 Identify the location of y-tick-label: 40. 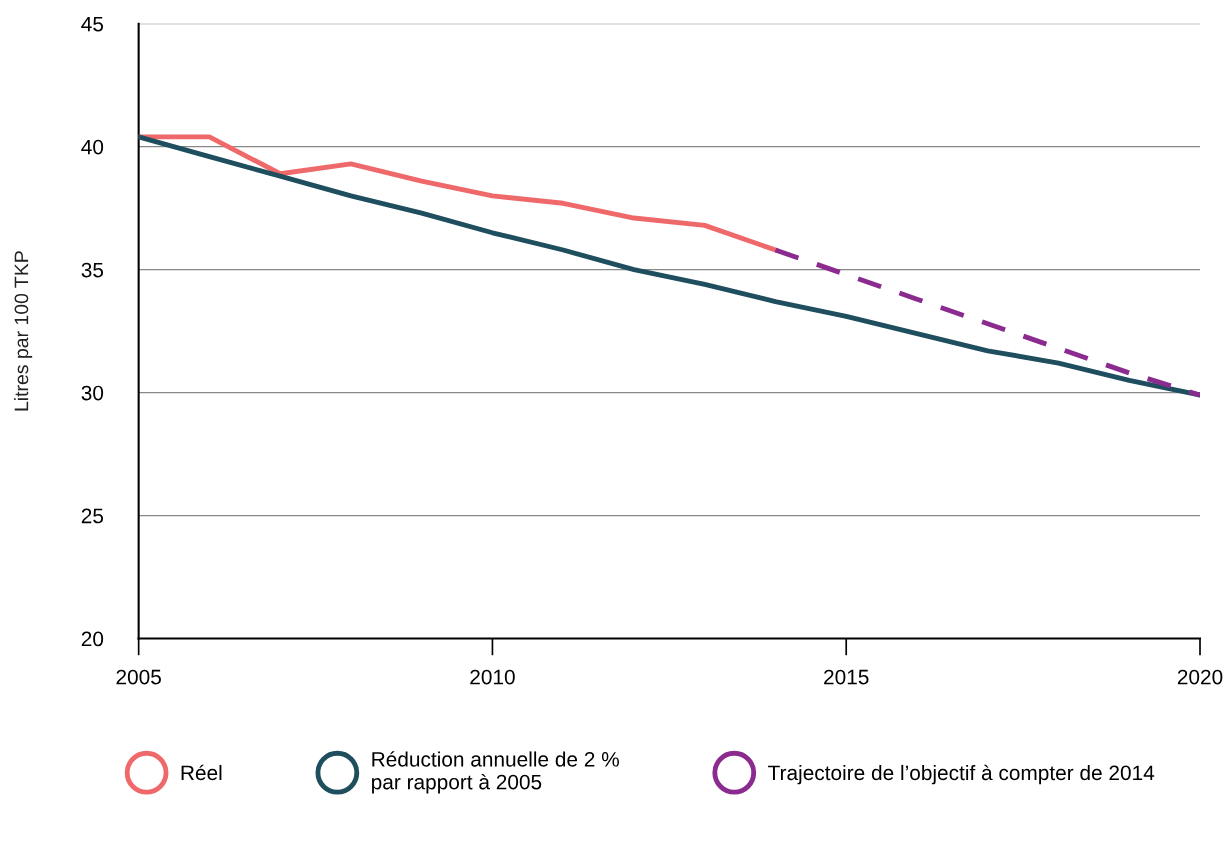
(92, 147).